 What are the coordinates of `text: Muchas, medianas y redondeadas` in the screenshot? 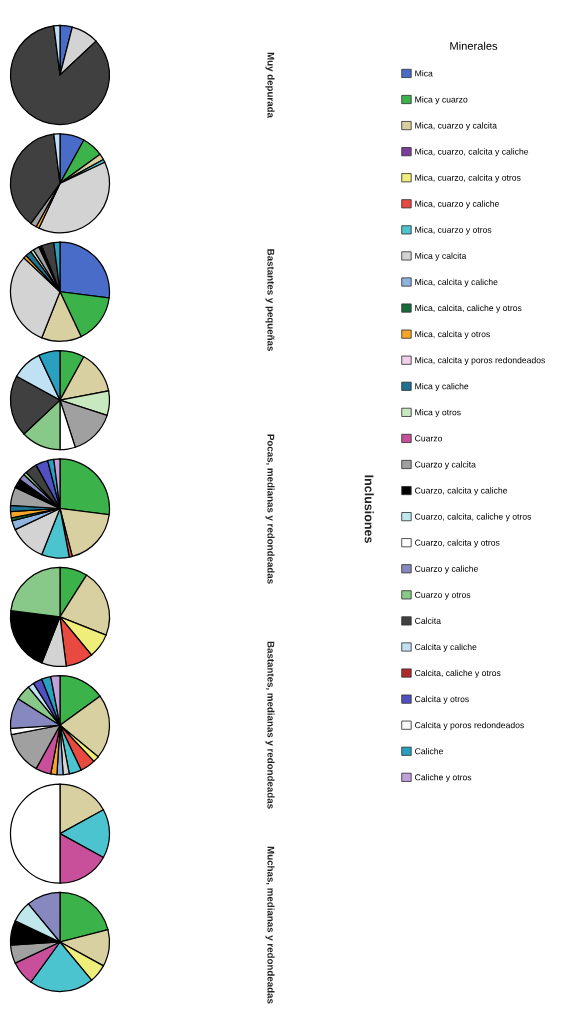 It's located at (270, 925).